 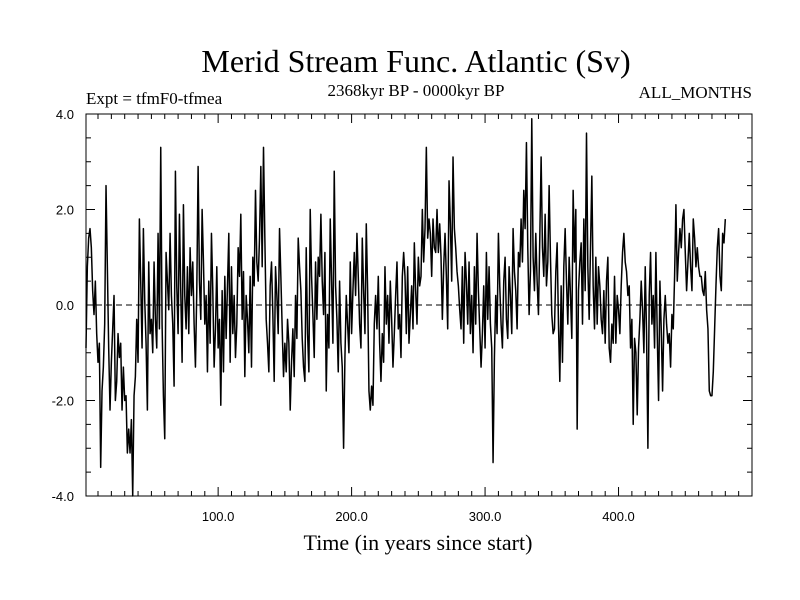 I want to click on time-range-label: 2368kyr BP - 0000kyr BP, so click(x=416, y=90).